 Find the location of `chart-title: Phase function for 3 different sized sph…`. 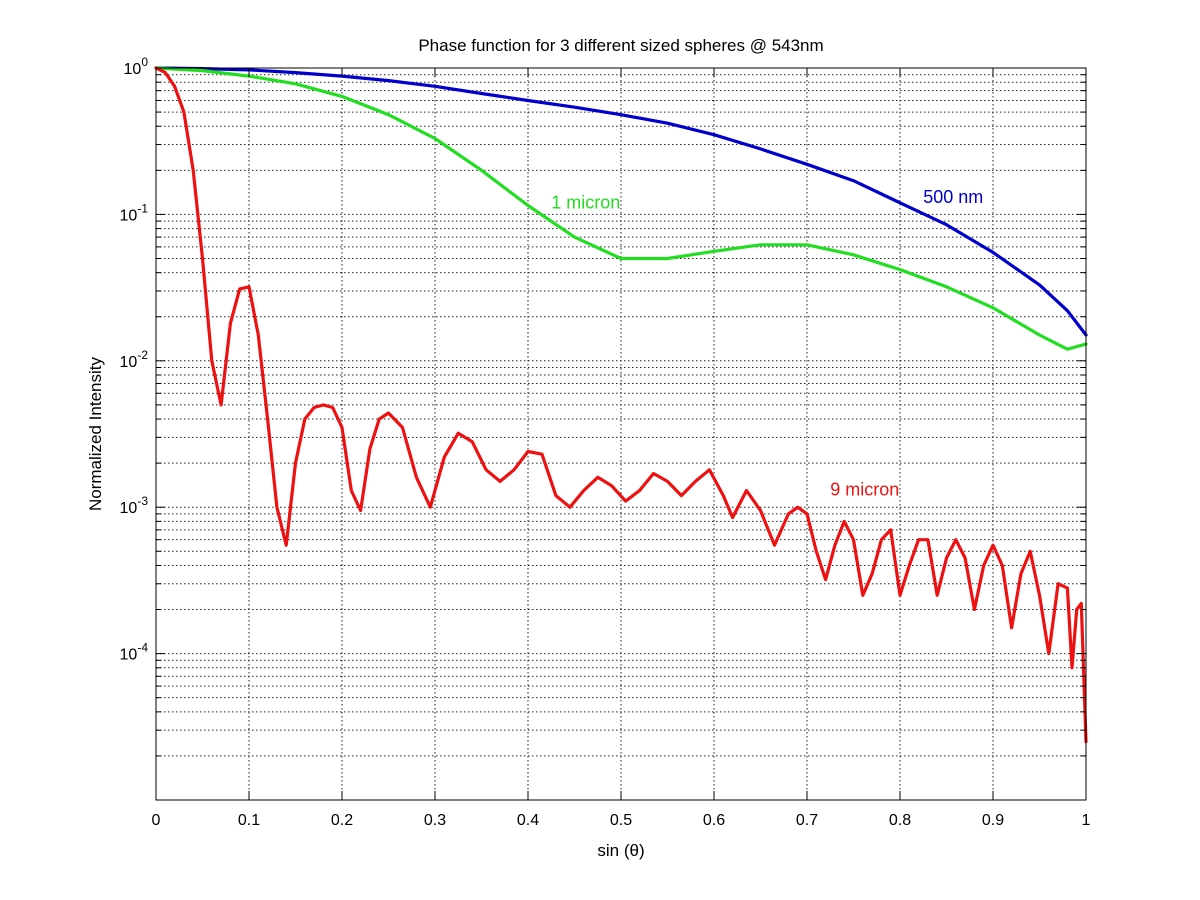

chart-title: Phase function for 3 different sized sph… is located at coordinates (620, 45).